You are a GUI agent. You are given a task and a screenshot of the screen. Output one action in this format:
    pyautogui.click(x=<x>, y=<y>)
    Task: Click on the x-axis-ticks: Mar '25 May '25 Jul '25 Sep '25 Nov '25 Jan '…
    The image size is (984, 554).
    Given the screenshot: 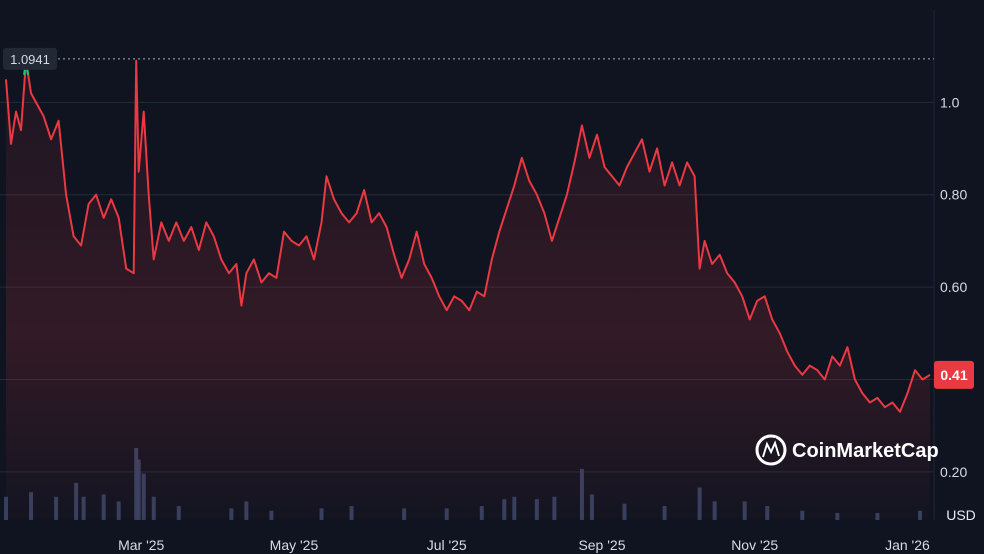 What is the action you would take?
    pyautogui.click(x=524, y=545)
    